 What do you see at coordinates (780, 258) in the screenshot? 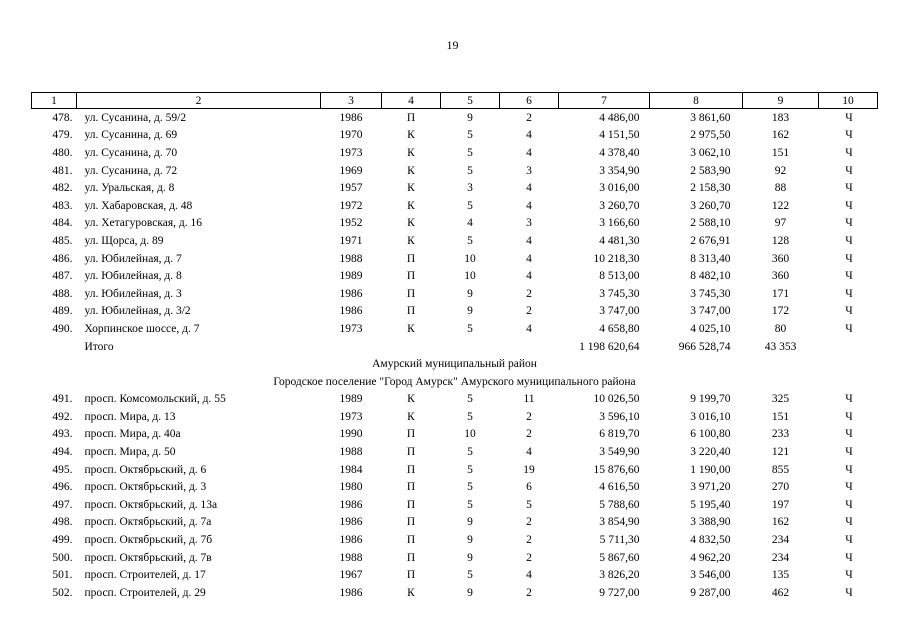
I see `table-cell: 360` at bounding box center [780, 258].